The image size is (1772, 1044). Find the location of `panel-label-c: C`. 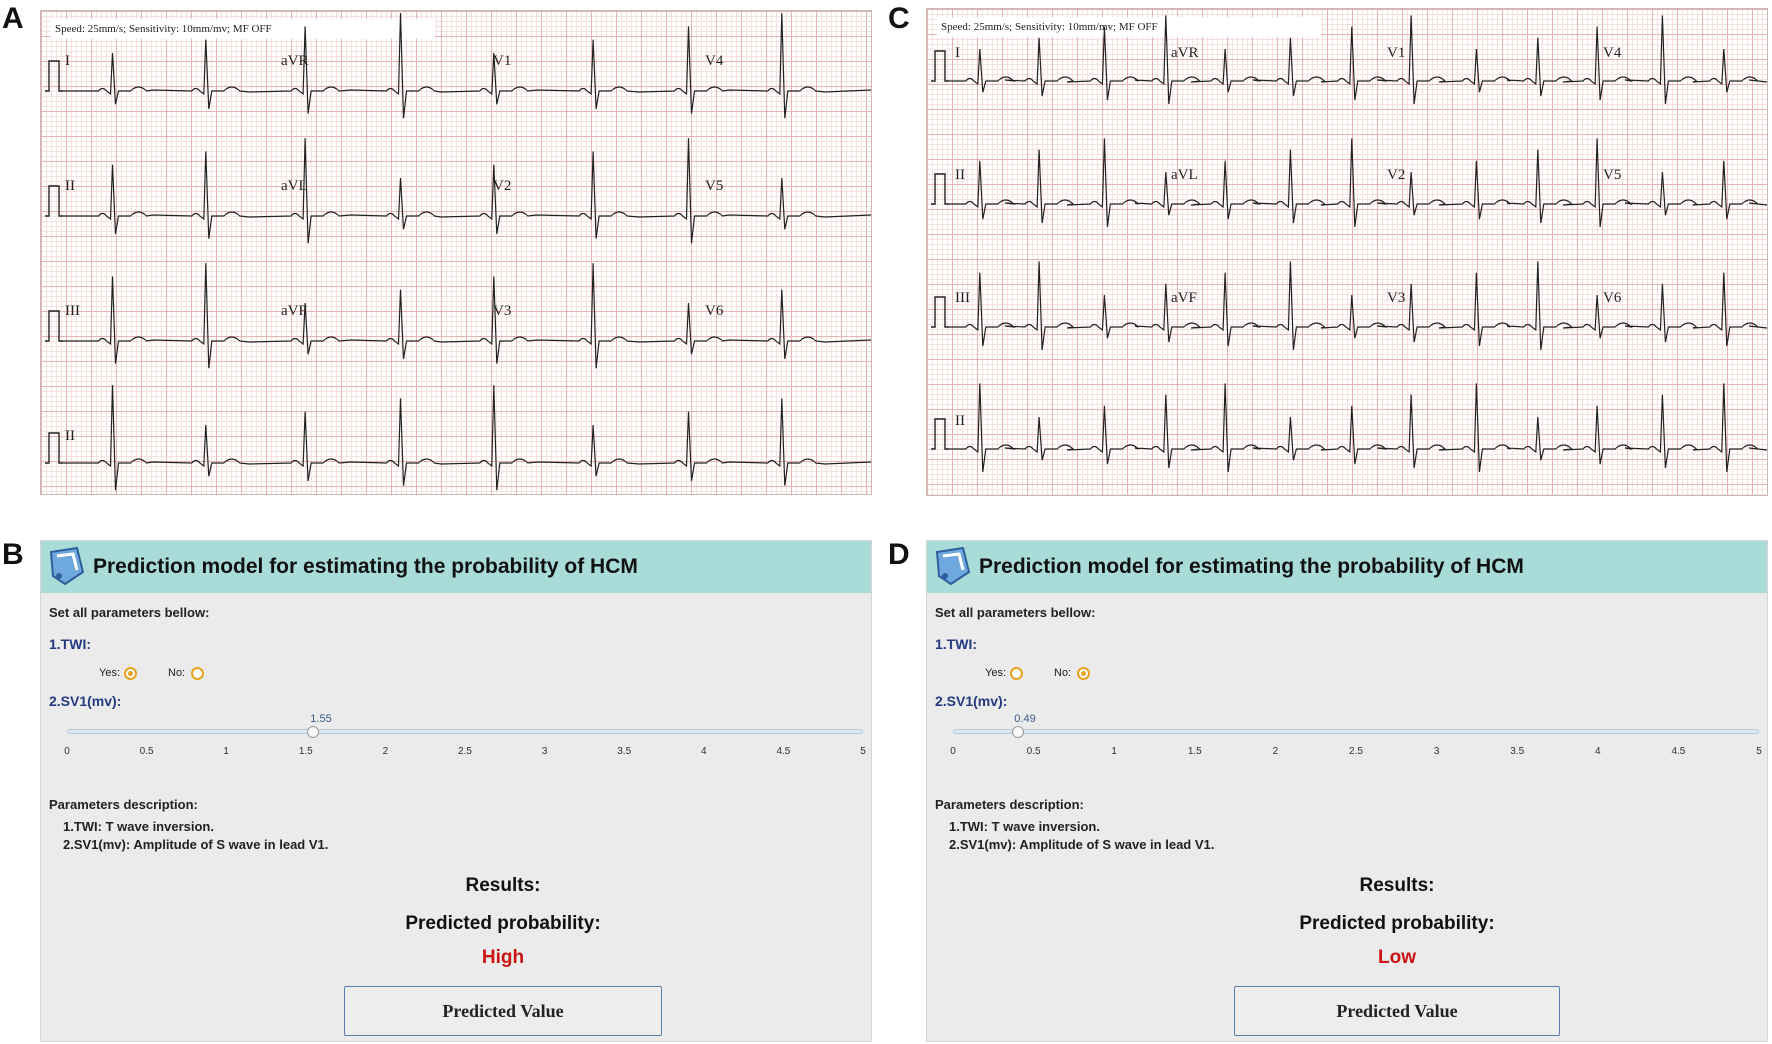

panel-label-c: C is located at coordinates (899, 18).